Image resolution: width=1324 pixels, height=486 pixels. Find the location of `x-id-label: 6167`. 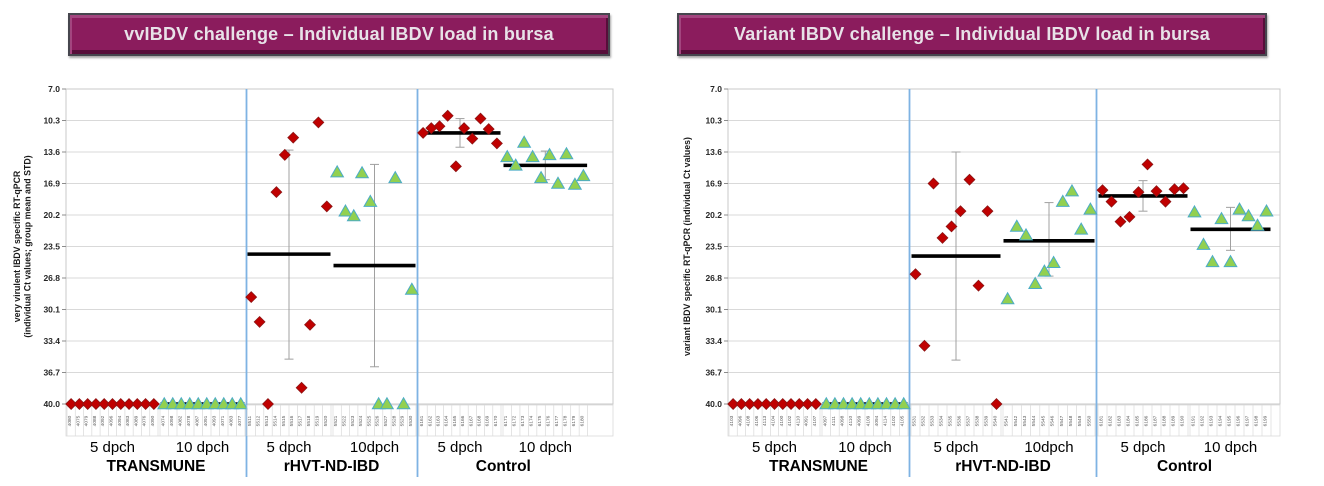

x-id-label: 6167 is located at coordinates (471, 420).